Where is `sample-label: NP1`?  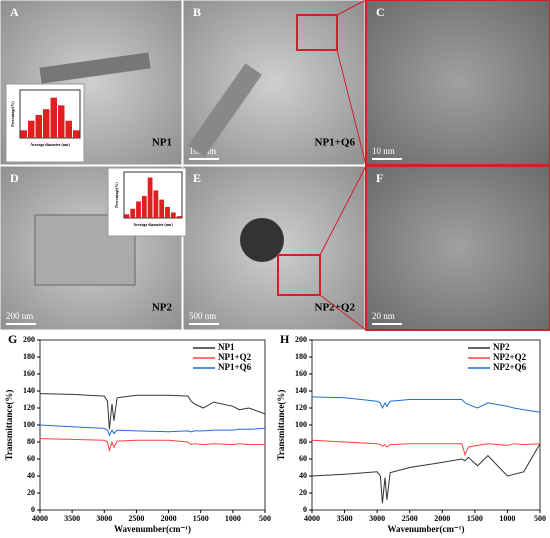
sample-label: NP1 is located at coordinates (162, 143).